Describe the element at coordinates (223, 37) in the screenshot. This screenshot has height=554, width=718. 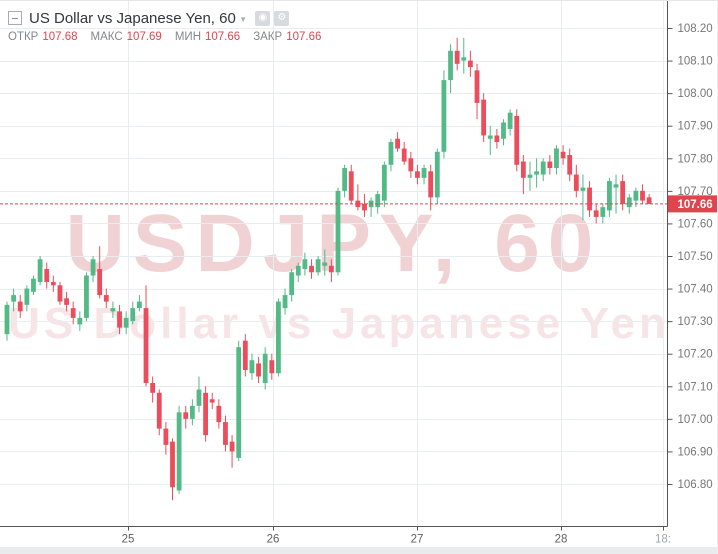
I see `low-value: 107.66` at that location.